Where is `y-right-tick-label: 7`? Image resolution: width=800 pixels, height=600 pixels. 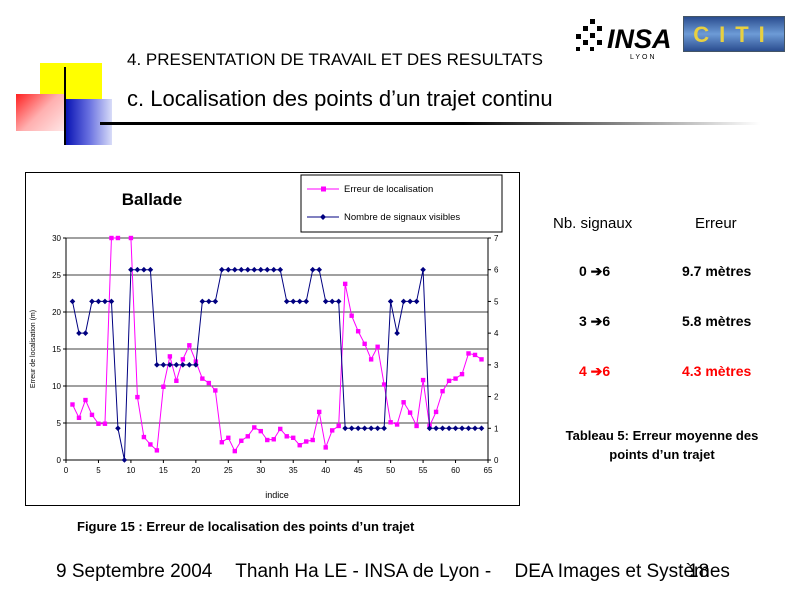 y-right-tick-label: 7 is located at coordinates (496, 238).